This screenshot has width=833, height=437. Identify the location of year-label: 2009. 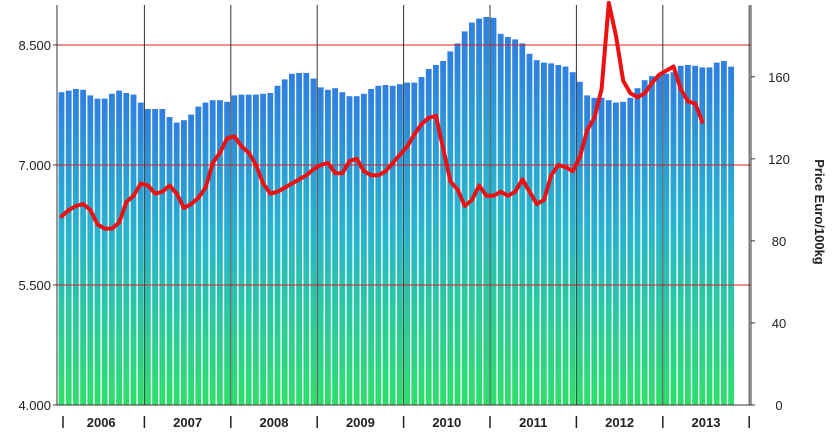
(360, 422).